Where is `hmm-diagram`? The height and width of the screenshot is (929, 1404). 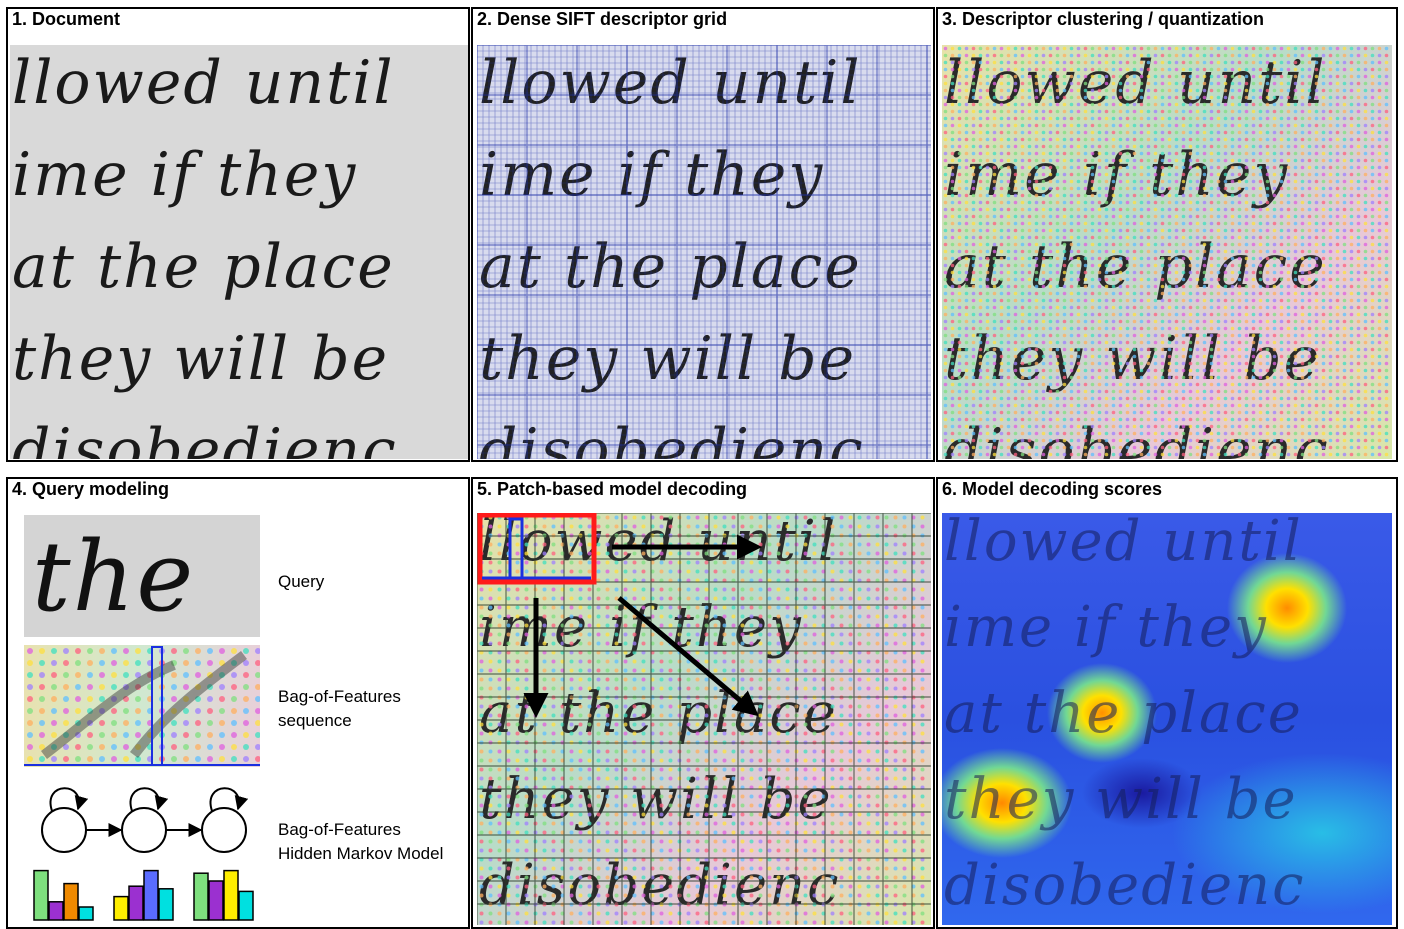 hmm-diagram is located at coordinates (144, 850).